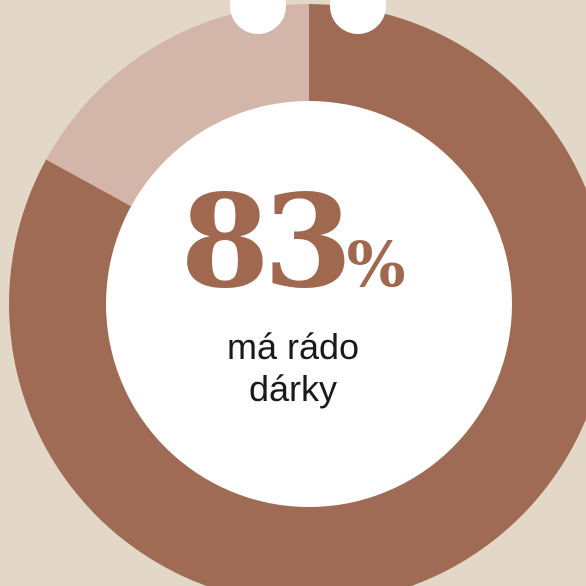  What do you see at coordinates (376, 264) in the screenshot?
I see `percent-sign: %` at bounding box center [376, 264].